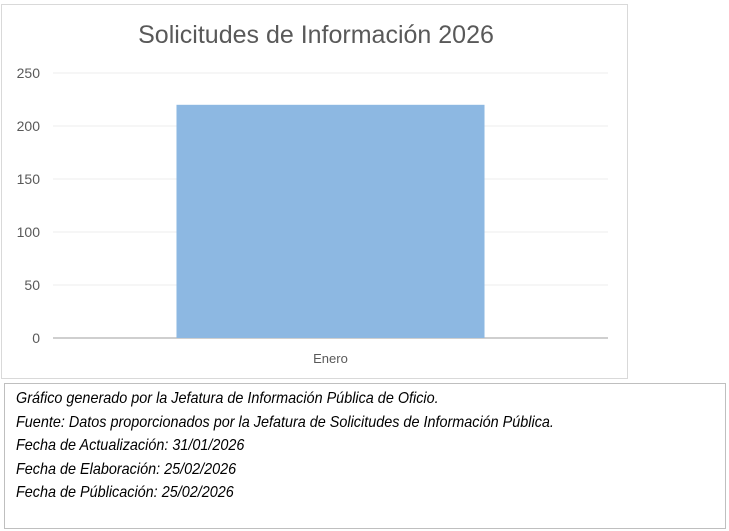 The height and width of the screenshot is (531, 729). I want to click on y-tick-label: 200, so click(29, 126).